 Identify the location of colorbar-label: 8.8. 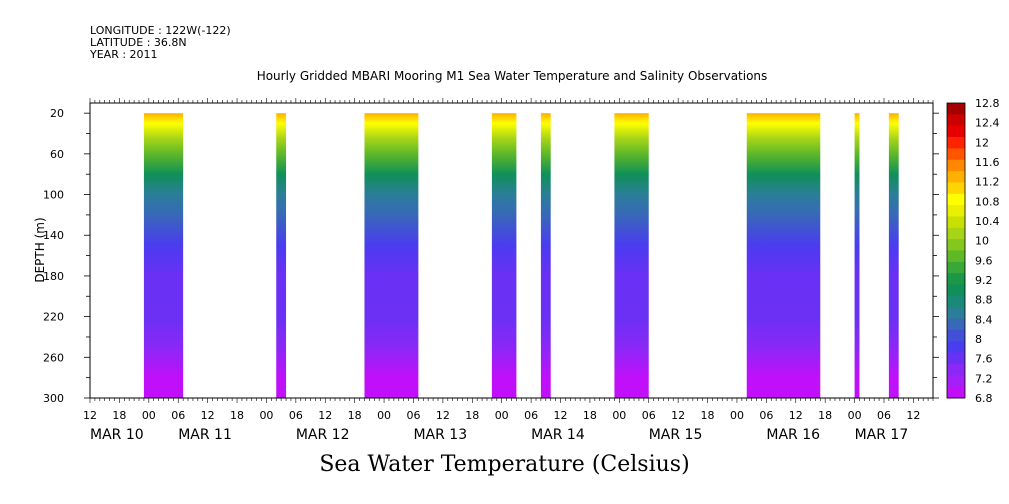
(984, 300).